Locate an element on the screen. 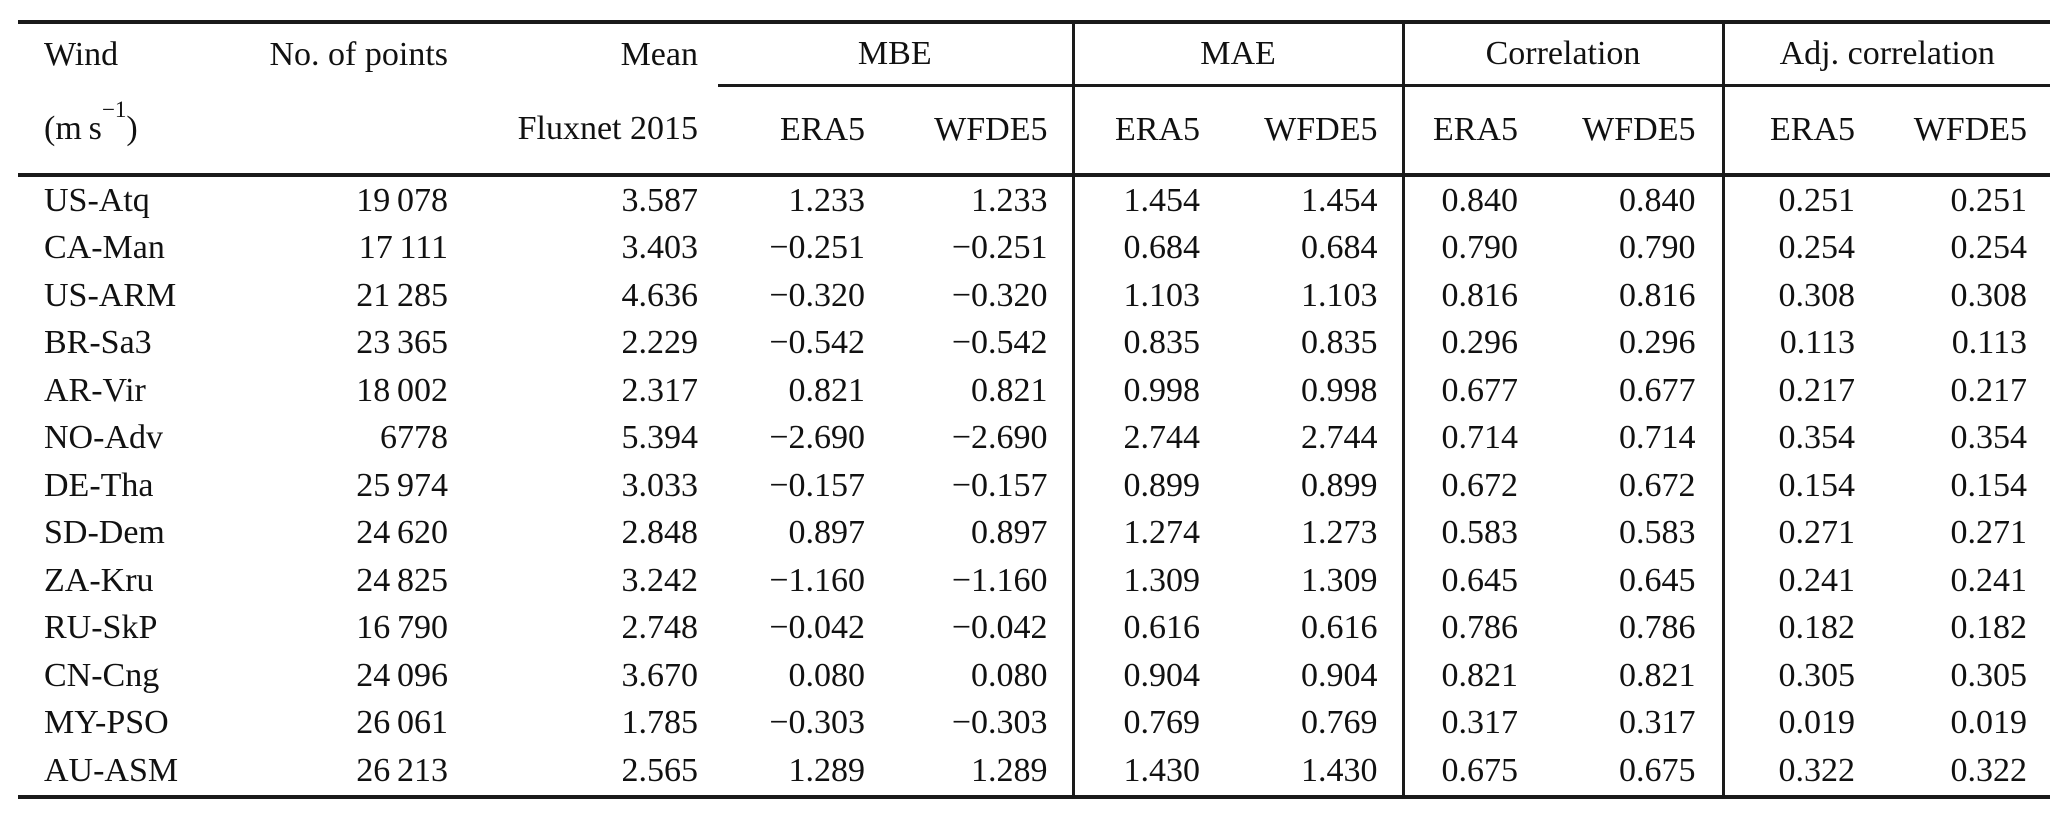 This screenshot has width=2067, height=816. sub-header-adj-wfde5: WFDE5 is located at coordinates (1962, 131).